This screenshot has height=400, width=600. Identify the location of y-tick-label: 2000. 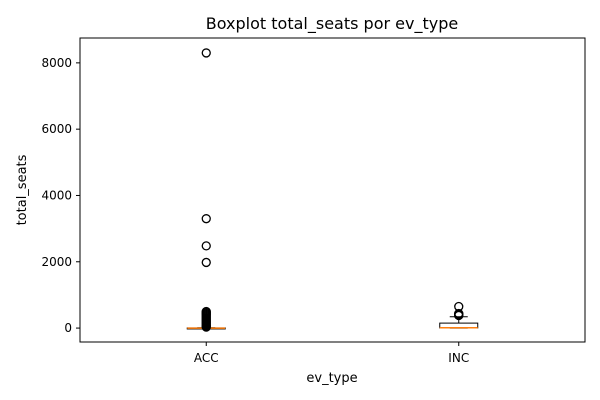
(56, 262).